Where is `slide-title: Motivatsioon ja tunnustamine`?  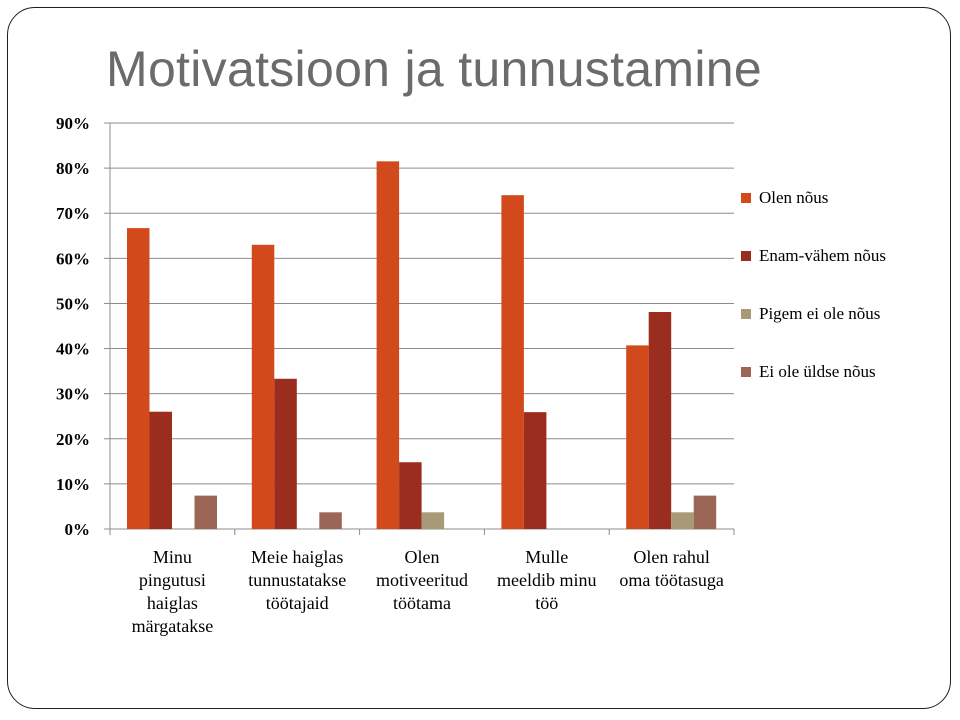
slide-title: Motivatsioon ja tunnustamine is located at coordinates (434, 69).